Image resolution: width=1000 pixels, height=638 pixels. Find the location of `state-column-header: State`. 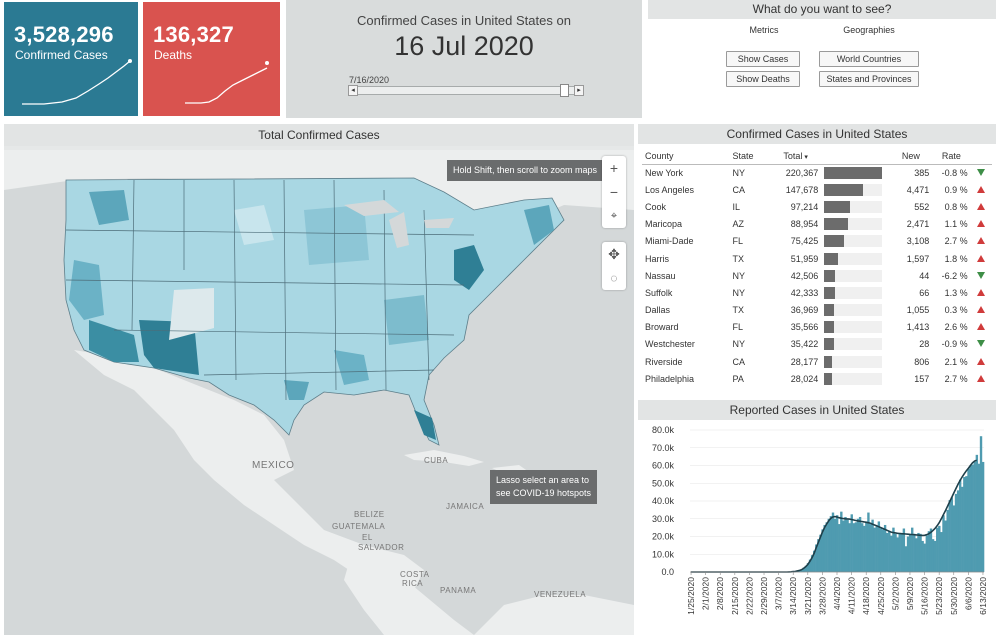

state-column-header: State is located at coordinates (750, 156).